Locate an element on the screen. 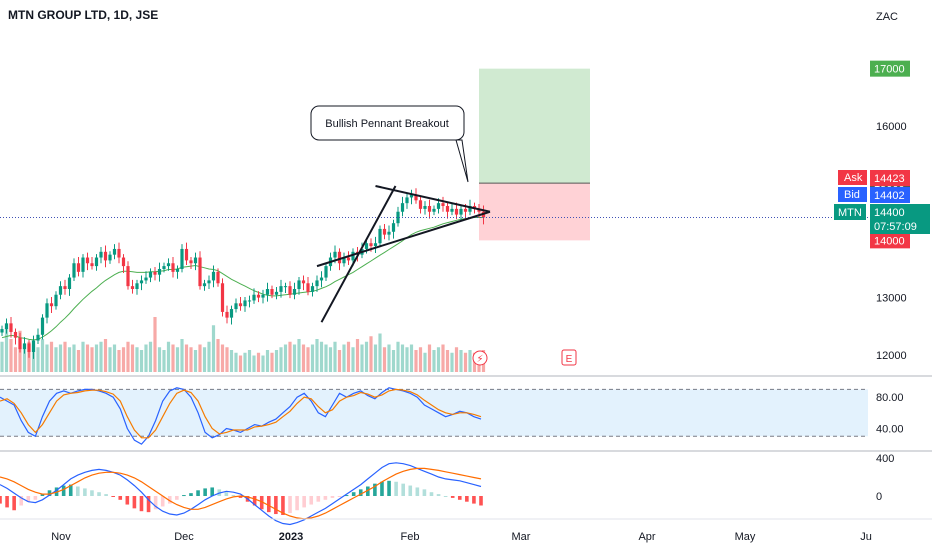 This screenshot has height=550, width=932. bid-label: Bid is located at coordinates (852, 195).